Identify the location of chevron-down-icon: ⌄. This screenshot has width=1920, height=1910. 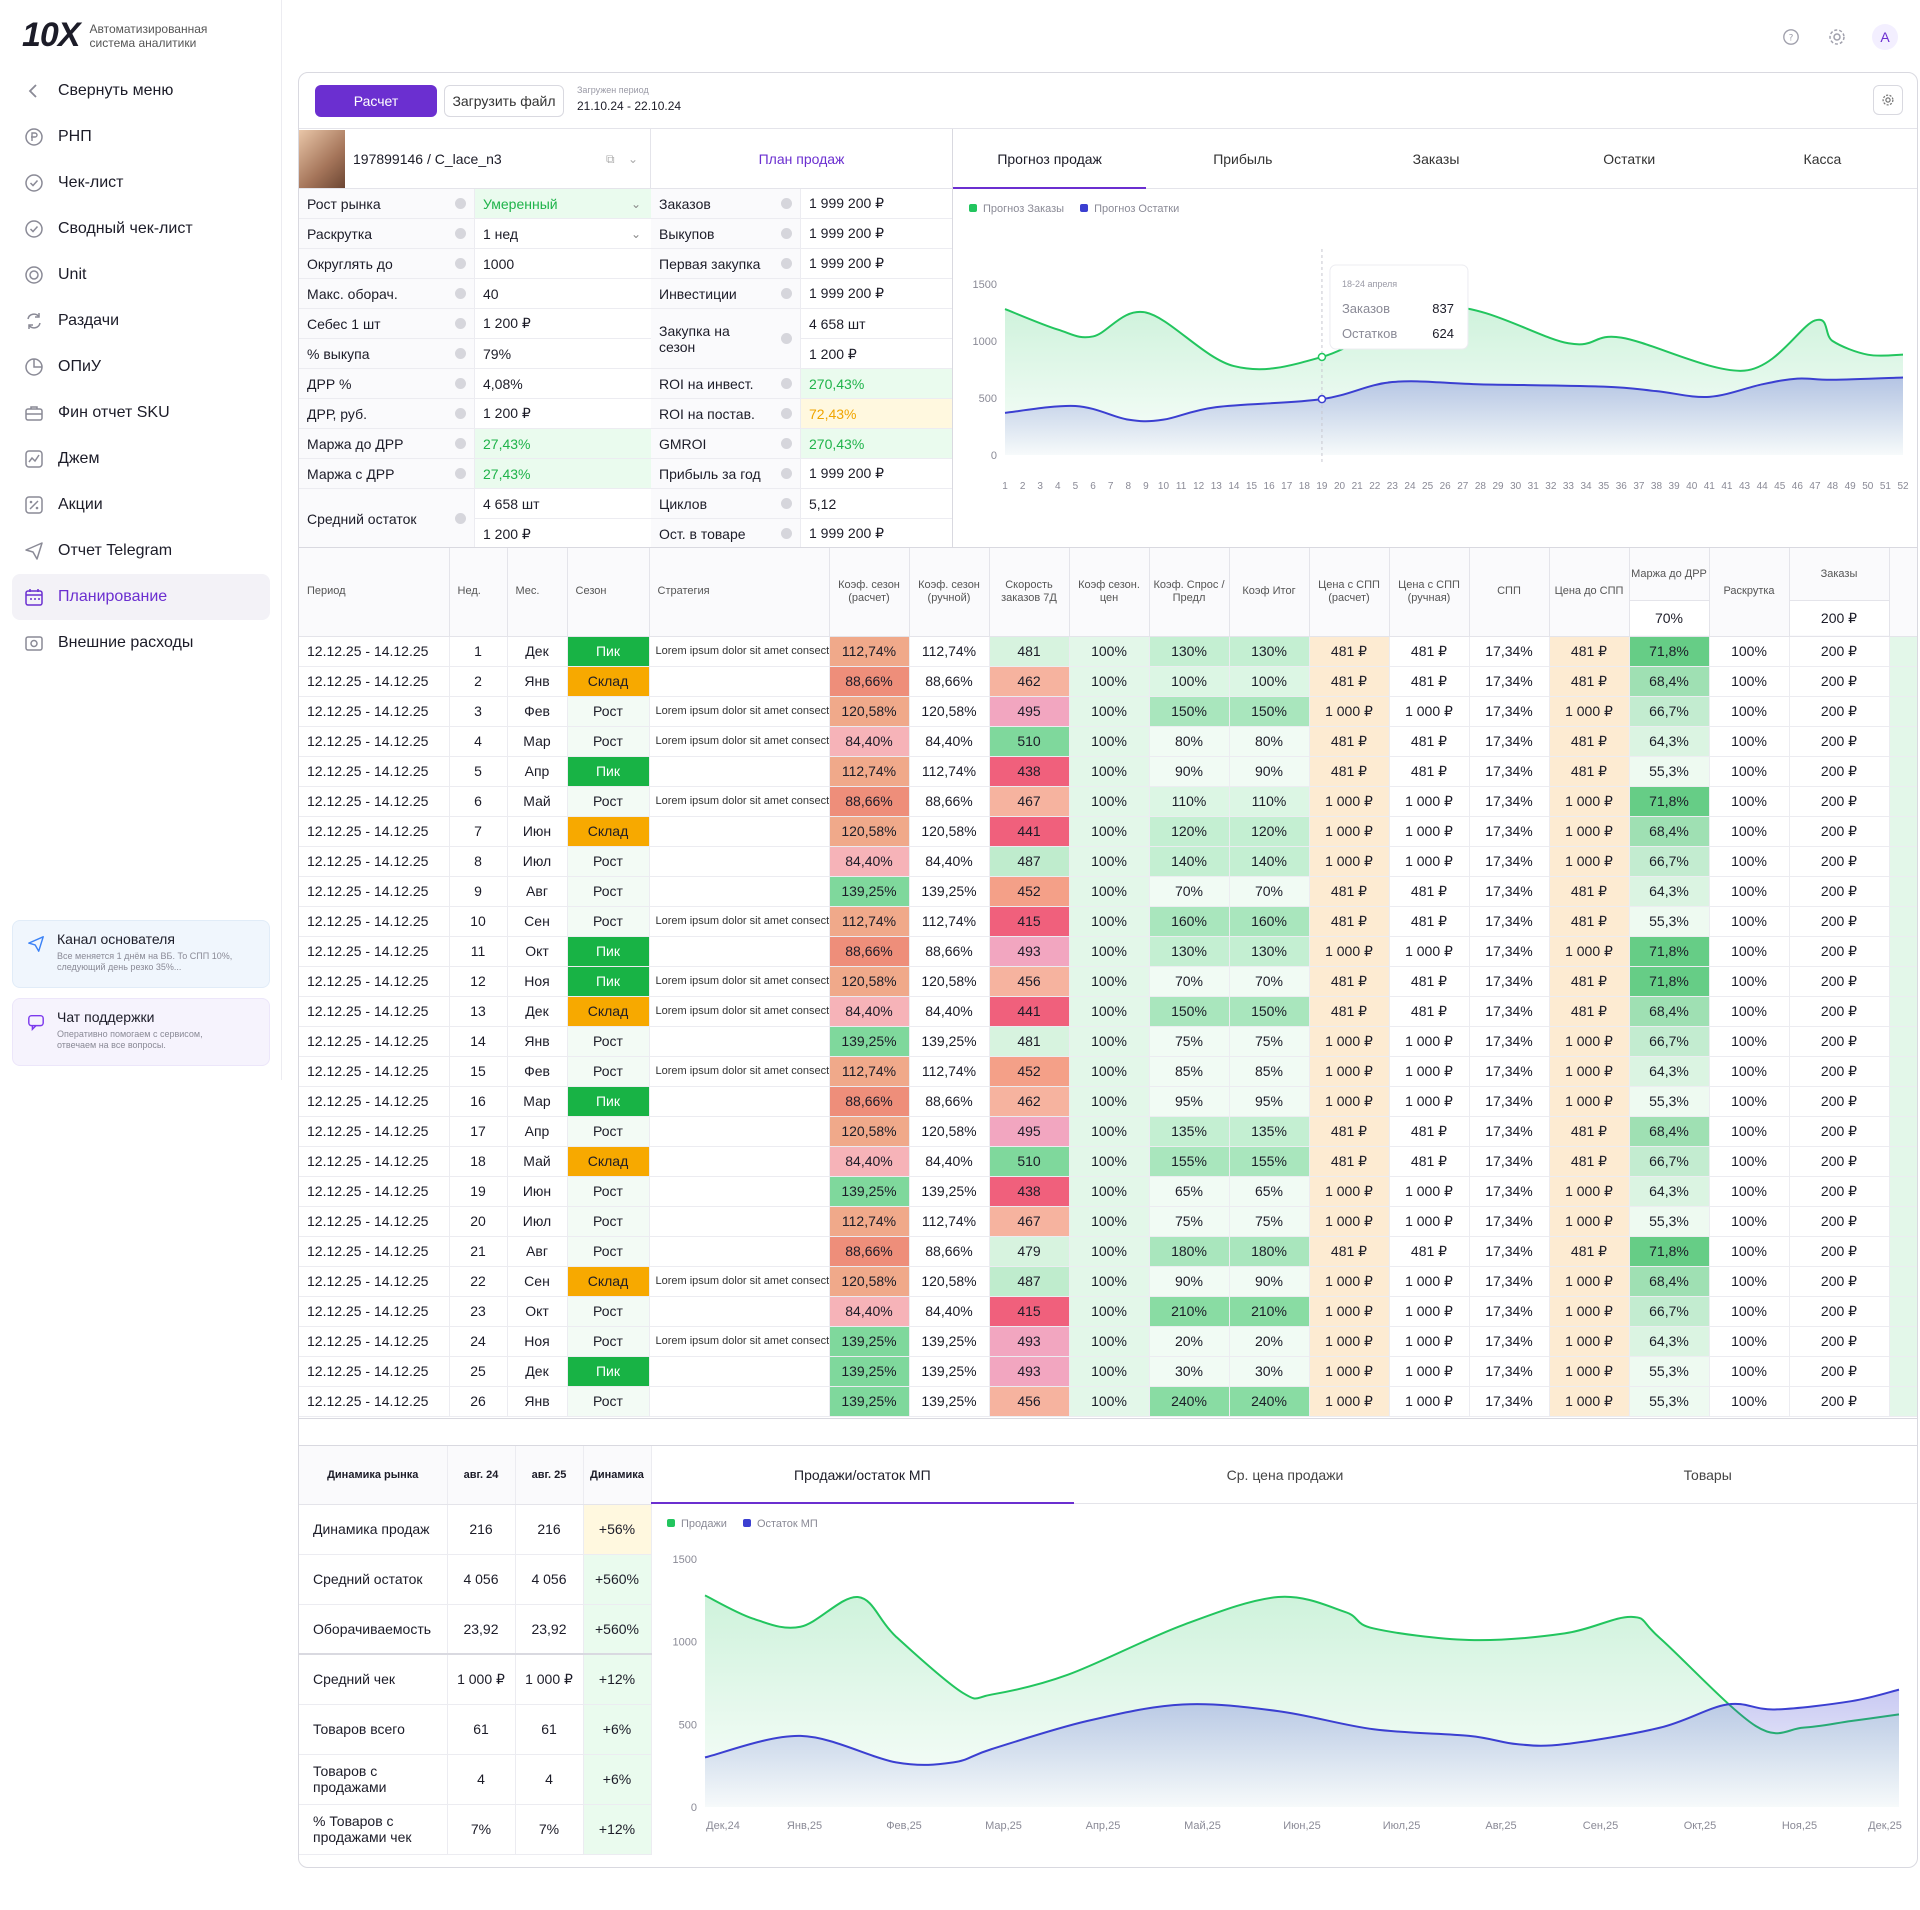
(633, 158).